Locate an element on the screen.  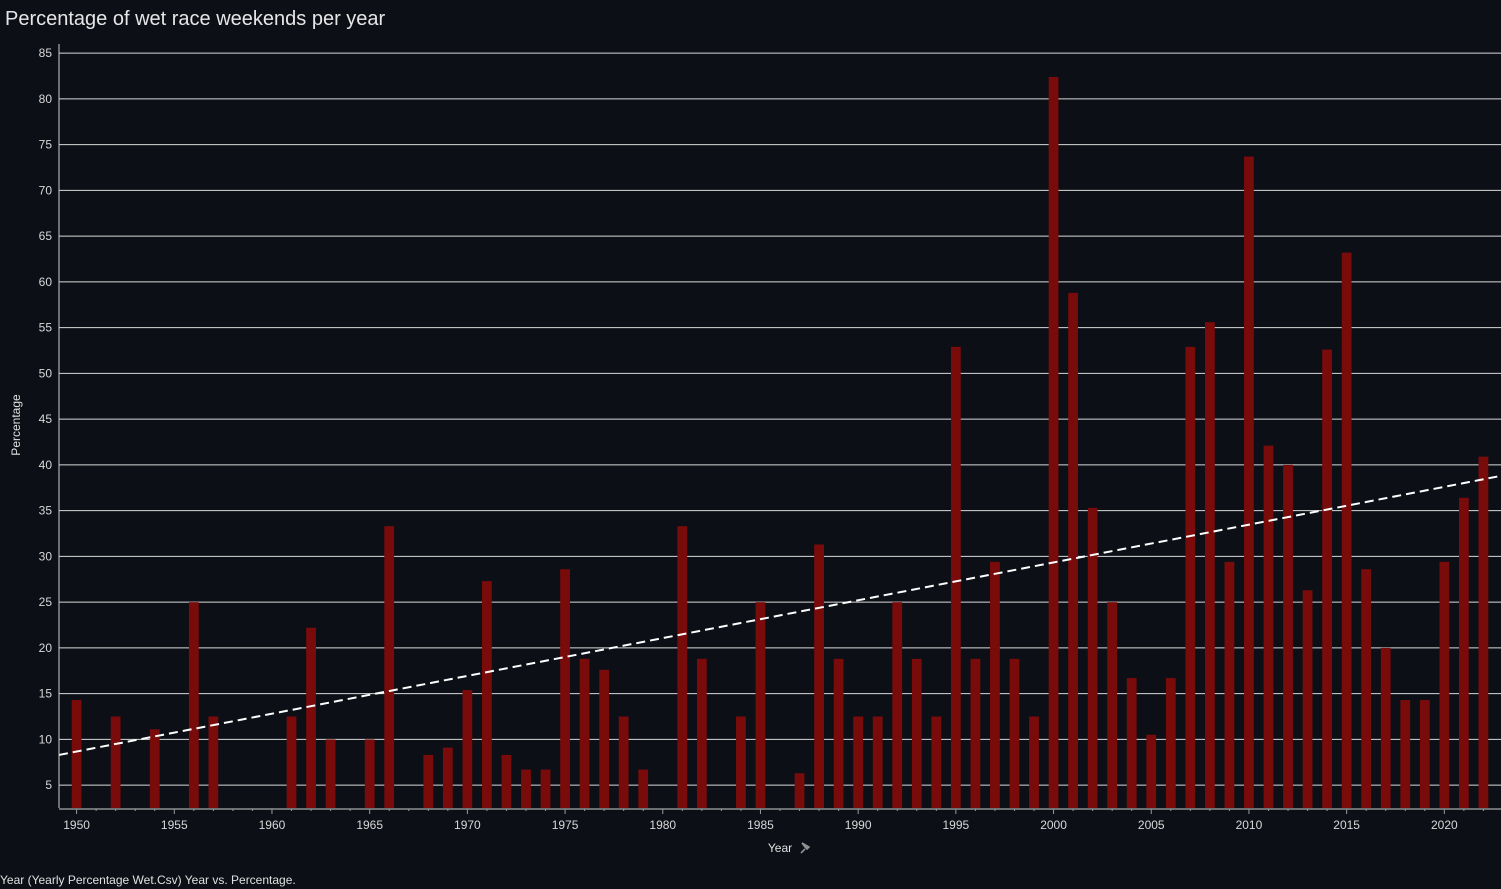
bar-1962 is located at coordinates (311, 717).